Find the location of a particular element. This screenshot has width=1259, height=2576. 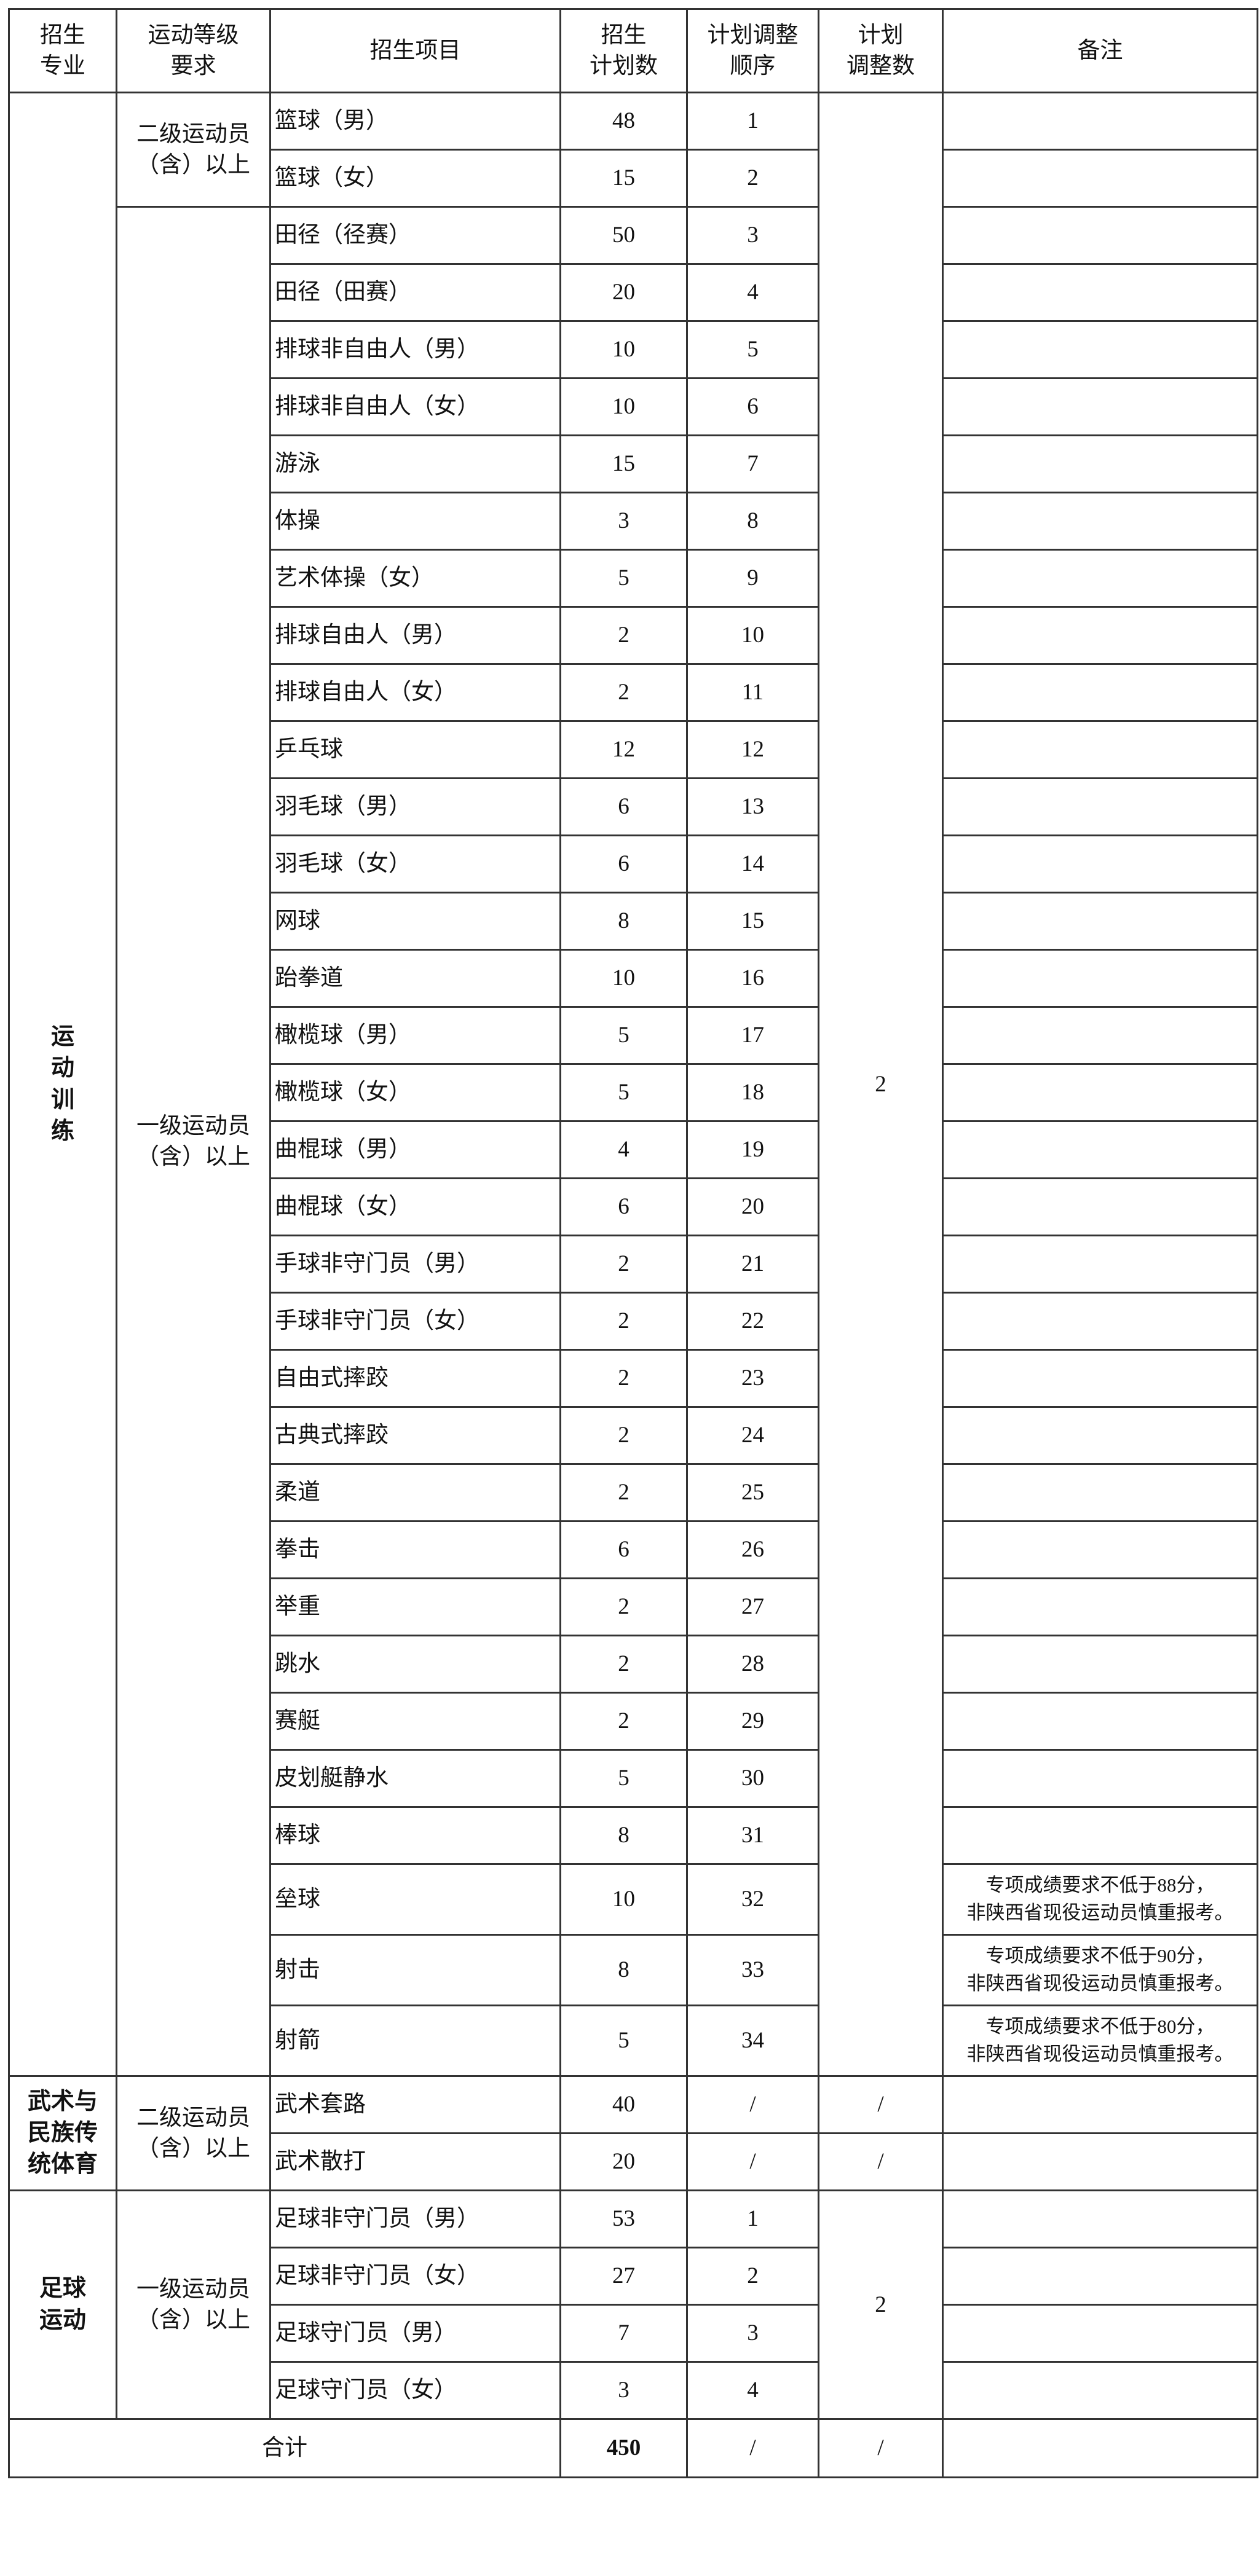

adjust-order-cell: 21 is located at coordinates (752, 1264).